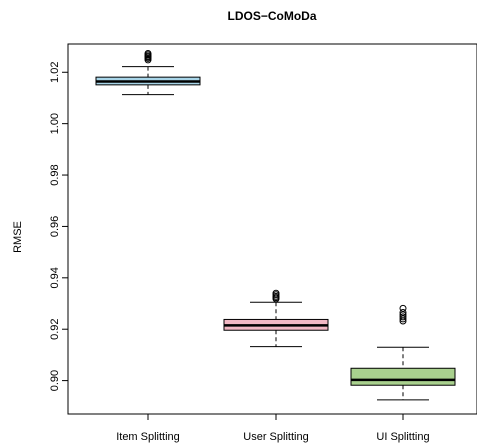 This screenshot has height=445, width=477. What do you see at coordinates (273, 428) in the screenshot?
I see `x-axis: Item Splitting User Splitting UI Splitting` at bounding box center [273, 428].